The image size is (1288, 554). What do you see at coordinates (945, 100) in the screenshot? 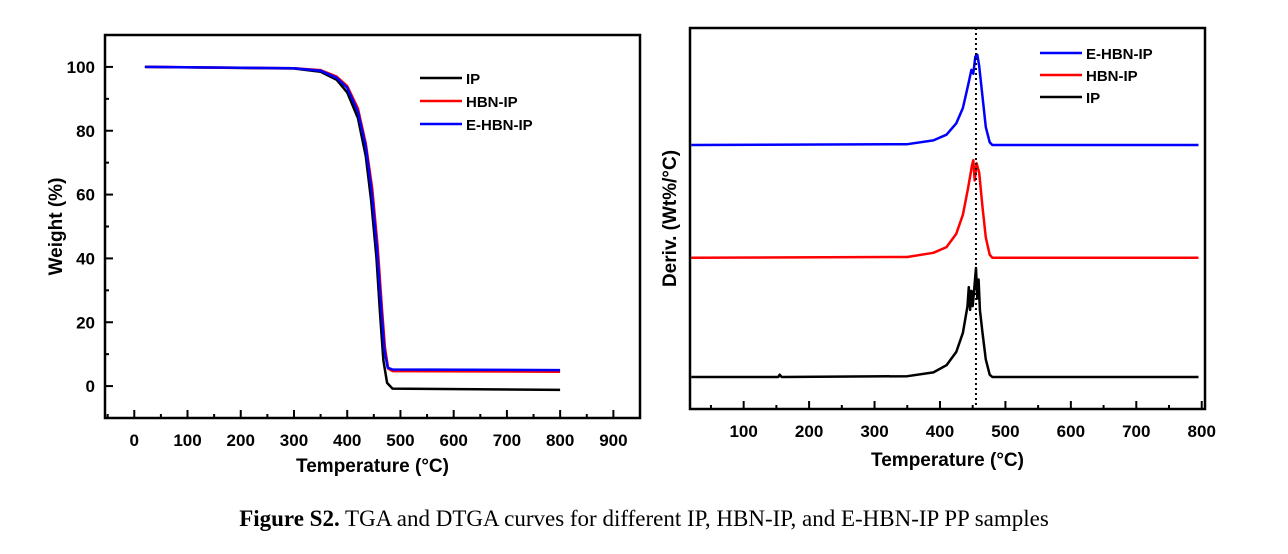
I see `series-line-e-hbn-ip` at bounding box center [945, 100].